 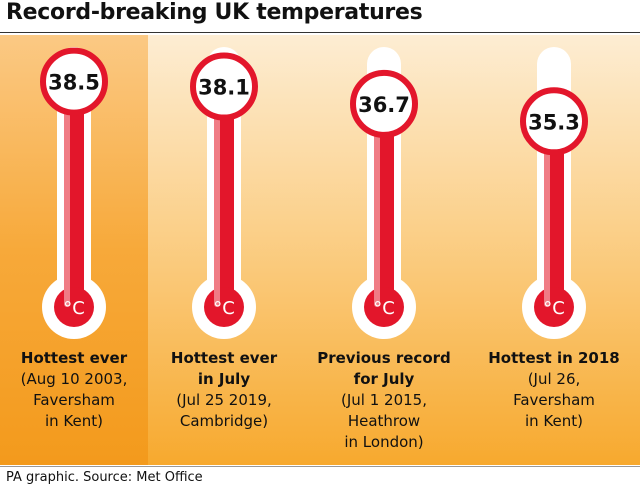 What do you see at coordinates (224, 379) in the screenshot?
I see `category-head: in July` at bounding box center [224, 379].